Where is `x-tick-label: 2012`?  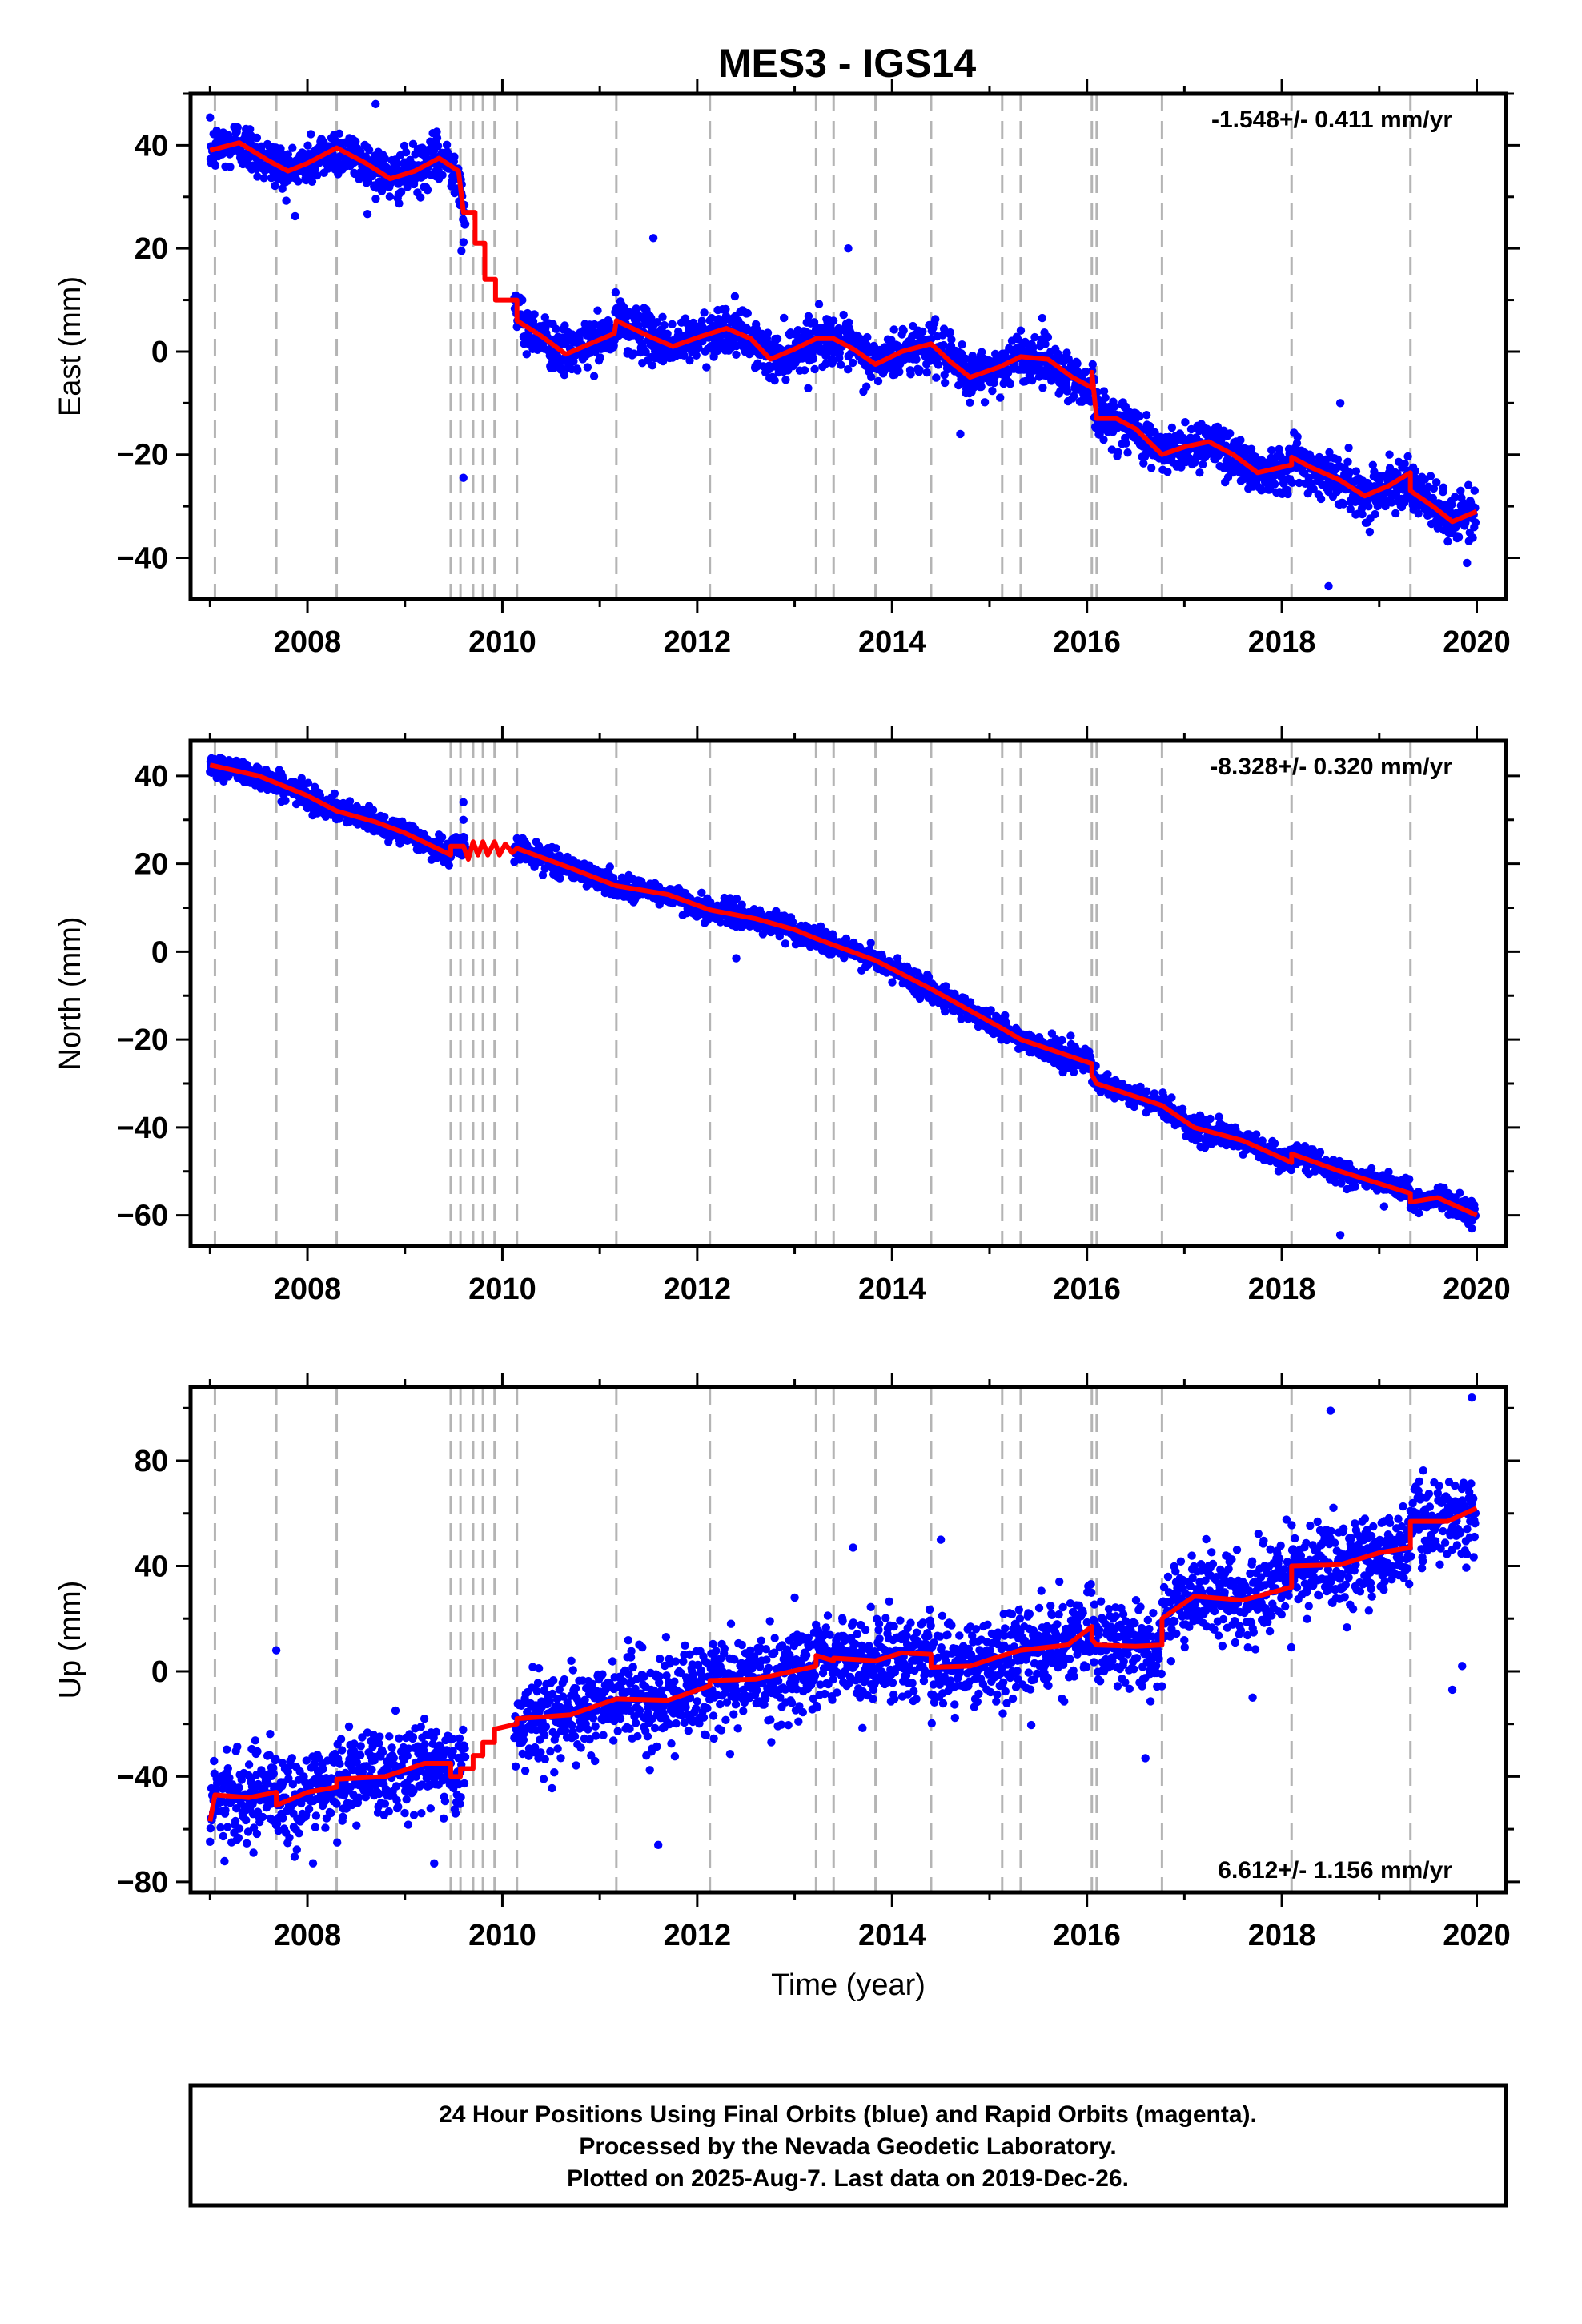 x-tick-label: 2012 is located at coordinates (698, 642).